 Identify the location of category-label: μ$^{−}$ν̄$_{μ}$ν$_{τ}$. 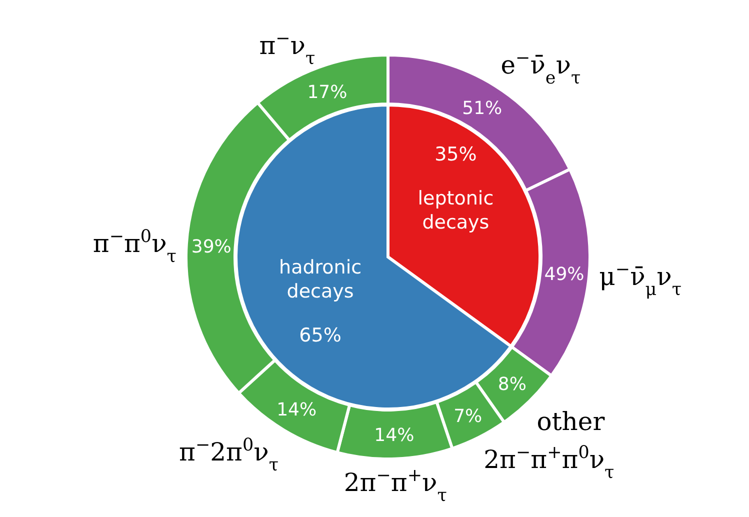
(640, 280).